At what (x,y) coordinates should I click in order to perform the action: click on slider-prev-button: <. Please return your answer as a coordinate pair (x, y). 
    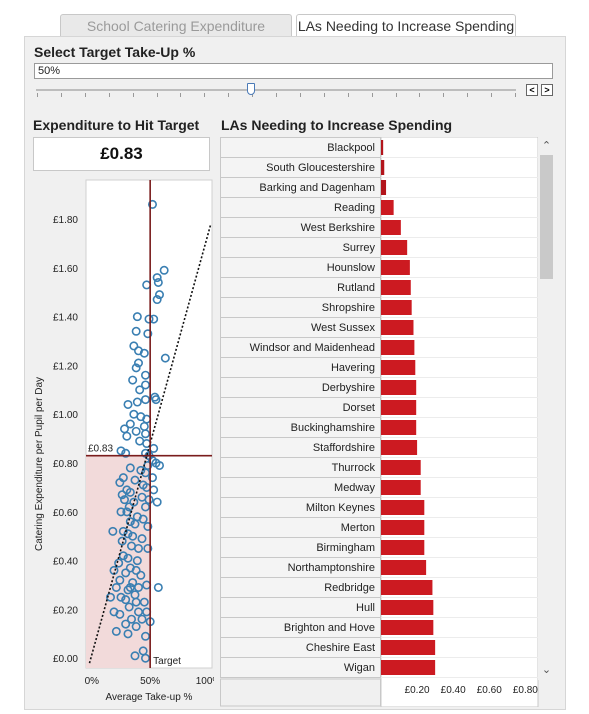
    Looking at the image, I should click on (532, 90).